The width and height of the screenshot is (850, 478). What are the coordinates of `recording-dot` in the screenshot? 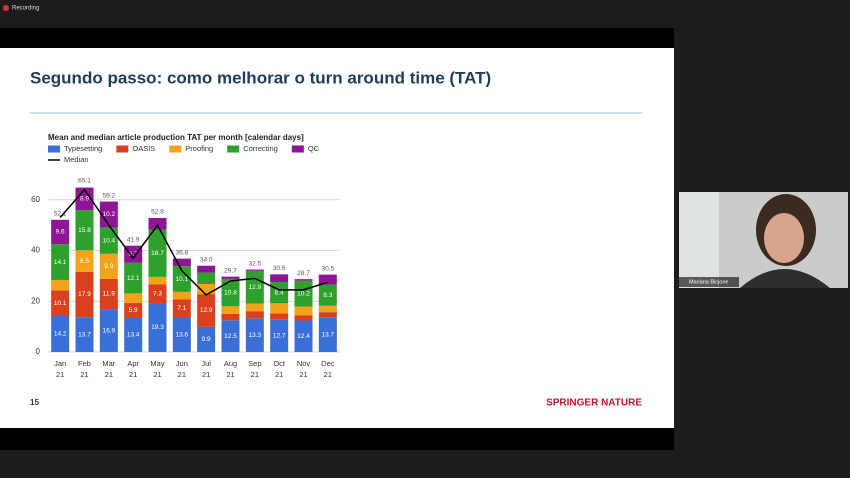 It's located at (6, 8).